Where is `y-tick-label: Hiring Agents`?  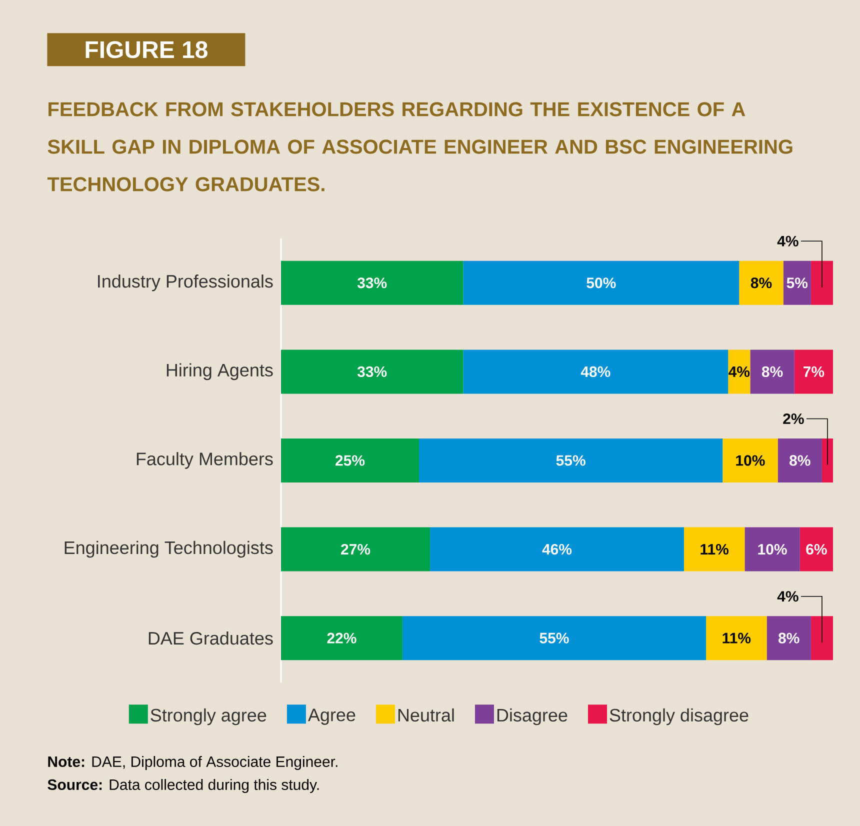 y-tick-label: Hiring Agents is located at coordinates (219, 371).